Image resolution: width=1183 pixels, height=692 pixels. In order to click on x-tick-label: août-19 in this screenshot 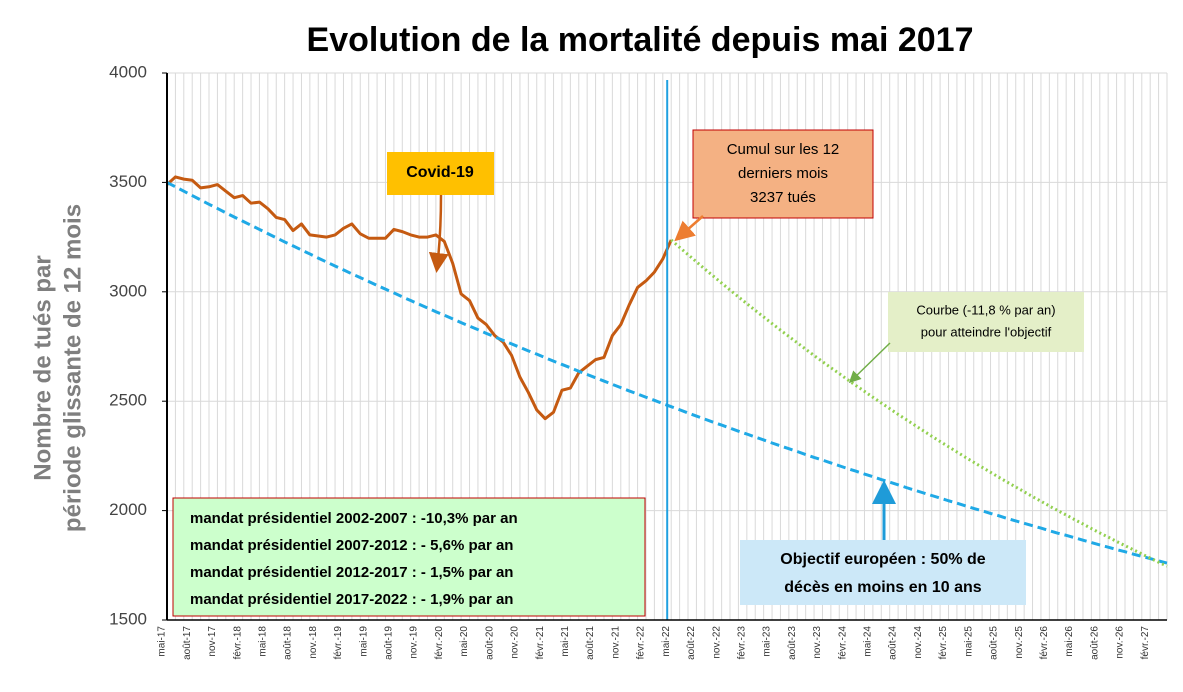, I will do `click(389, 643)`.